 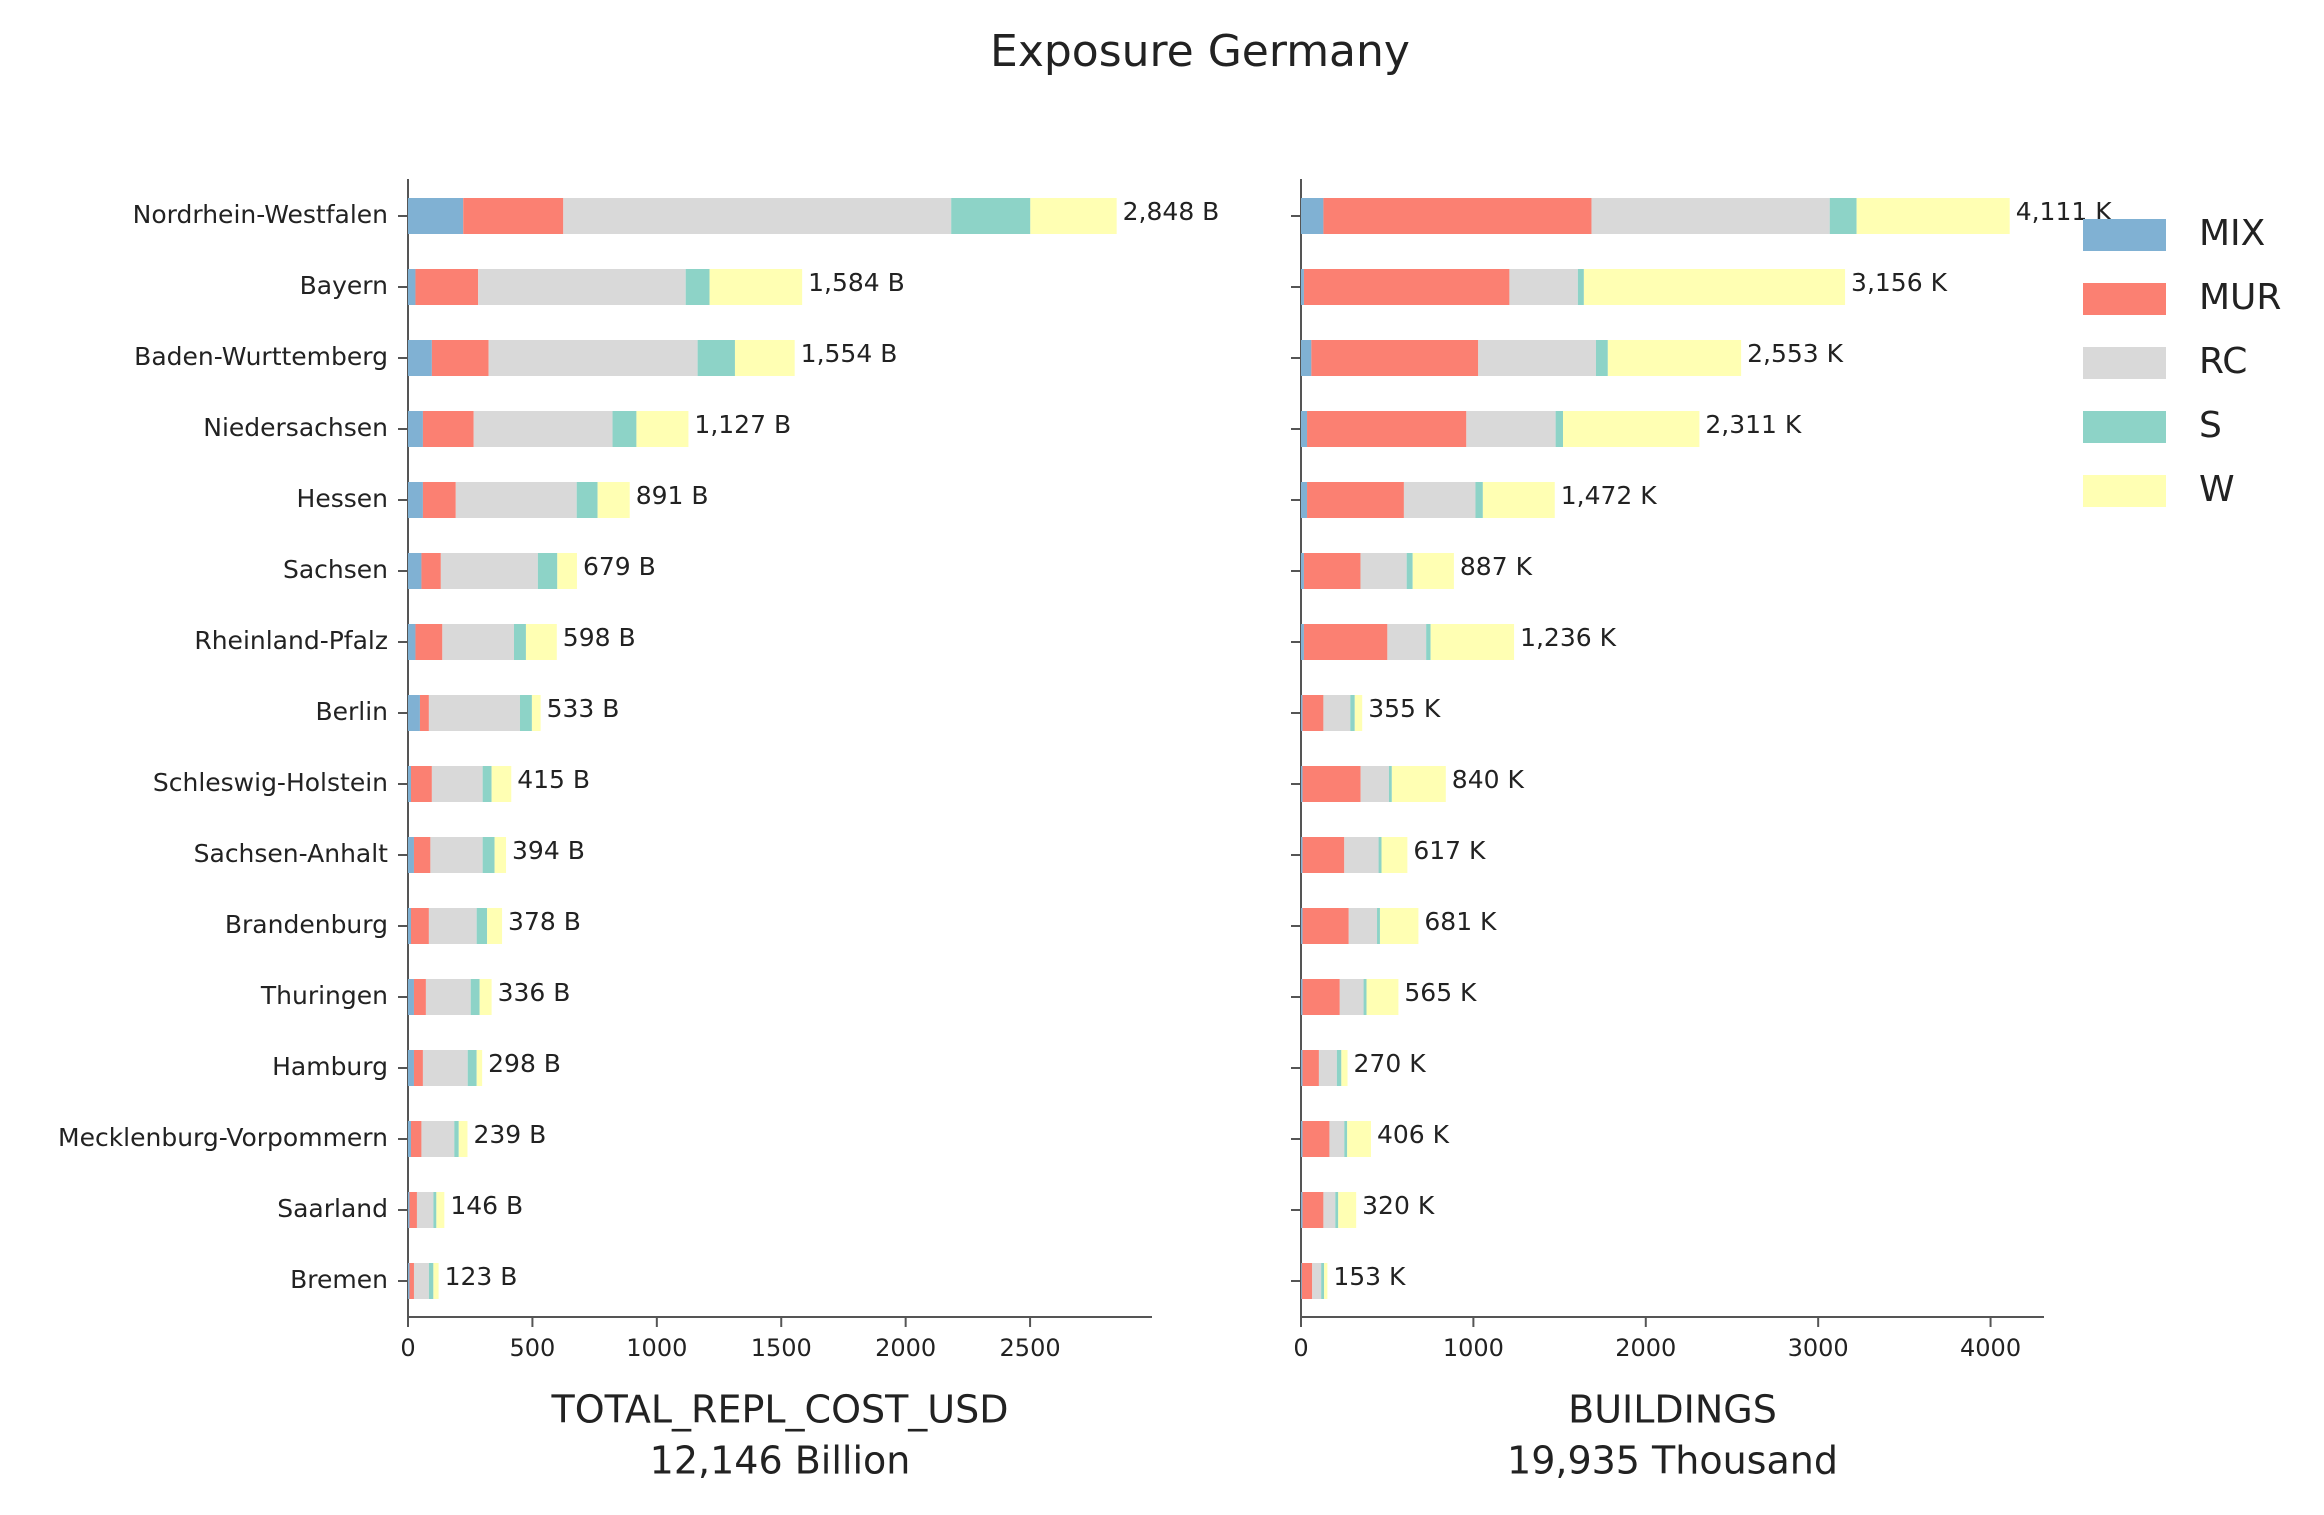 What do you see at coordinates (1672, 1410) in the screenshot?
I see `x-axis-label: BUILDINGS` at bounding box center [1672, 1410].